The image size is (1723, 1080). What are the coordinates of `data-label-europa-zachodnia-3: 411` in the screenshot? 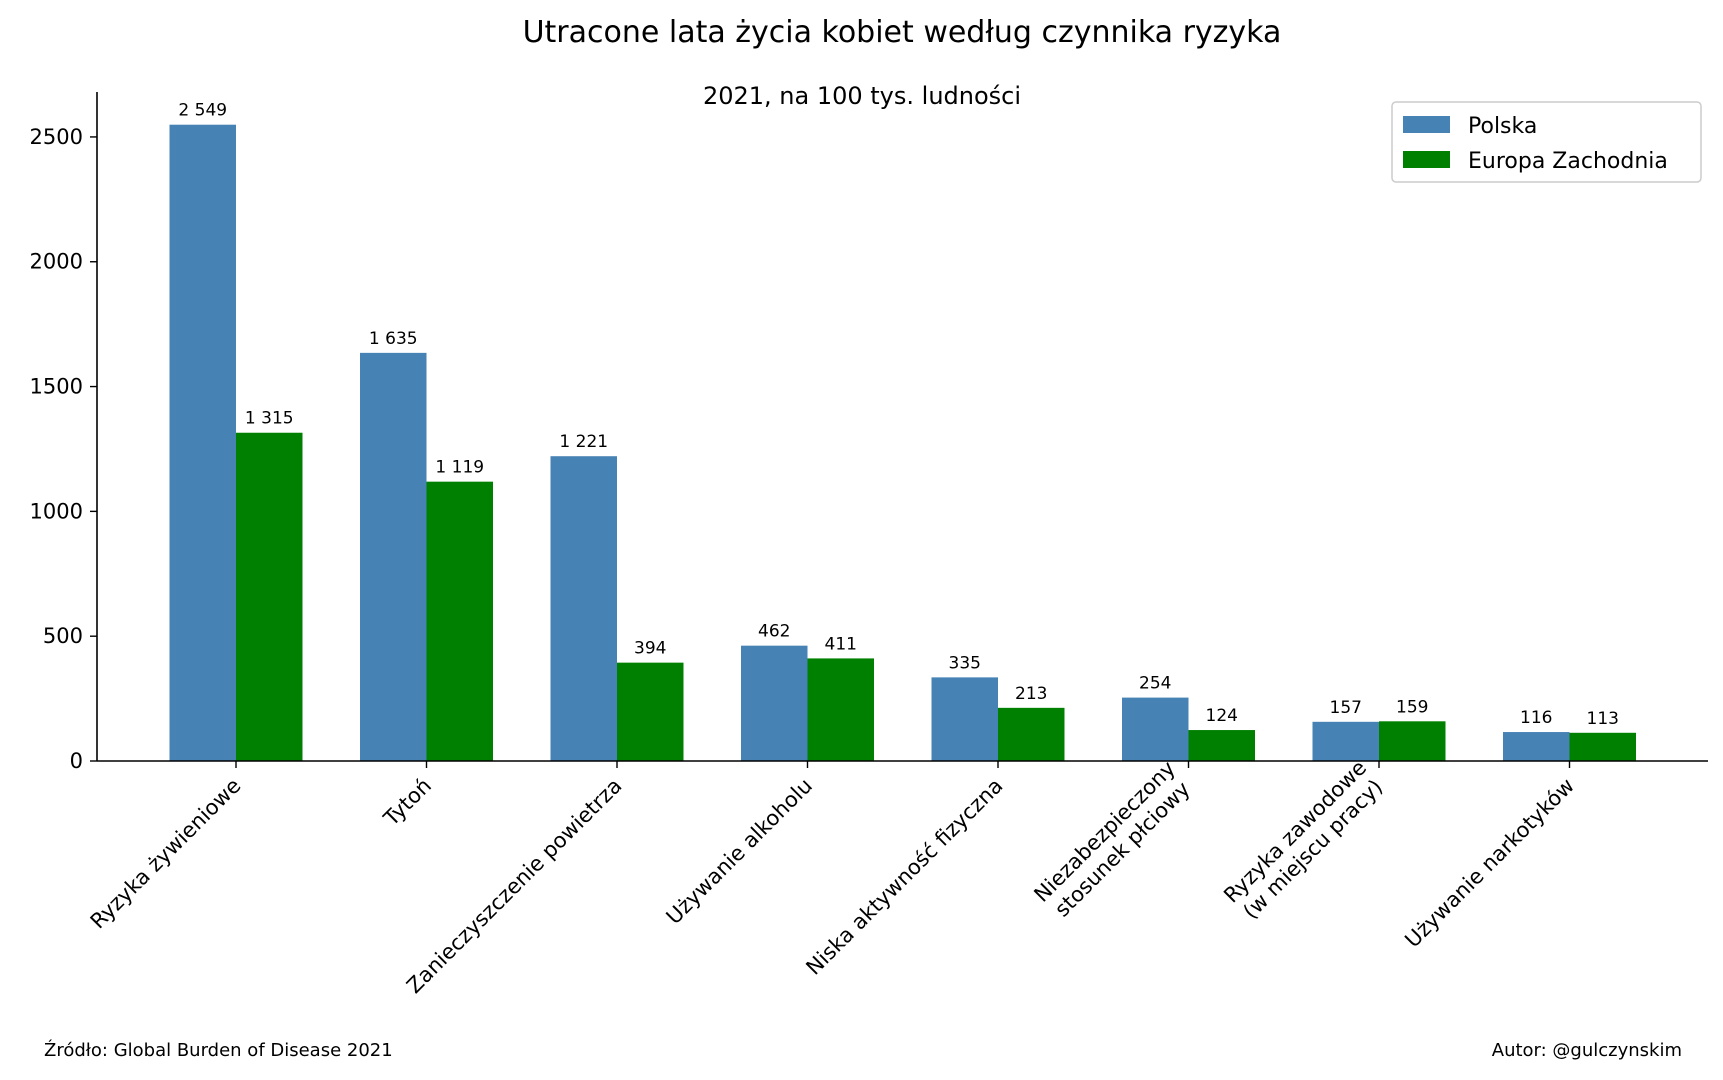 It's located at (841, 644).